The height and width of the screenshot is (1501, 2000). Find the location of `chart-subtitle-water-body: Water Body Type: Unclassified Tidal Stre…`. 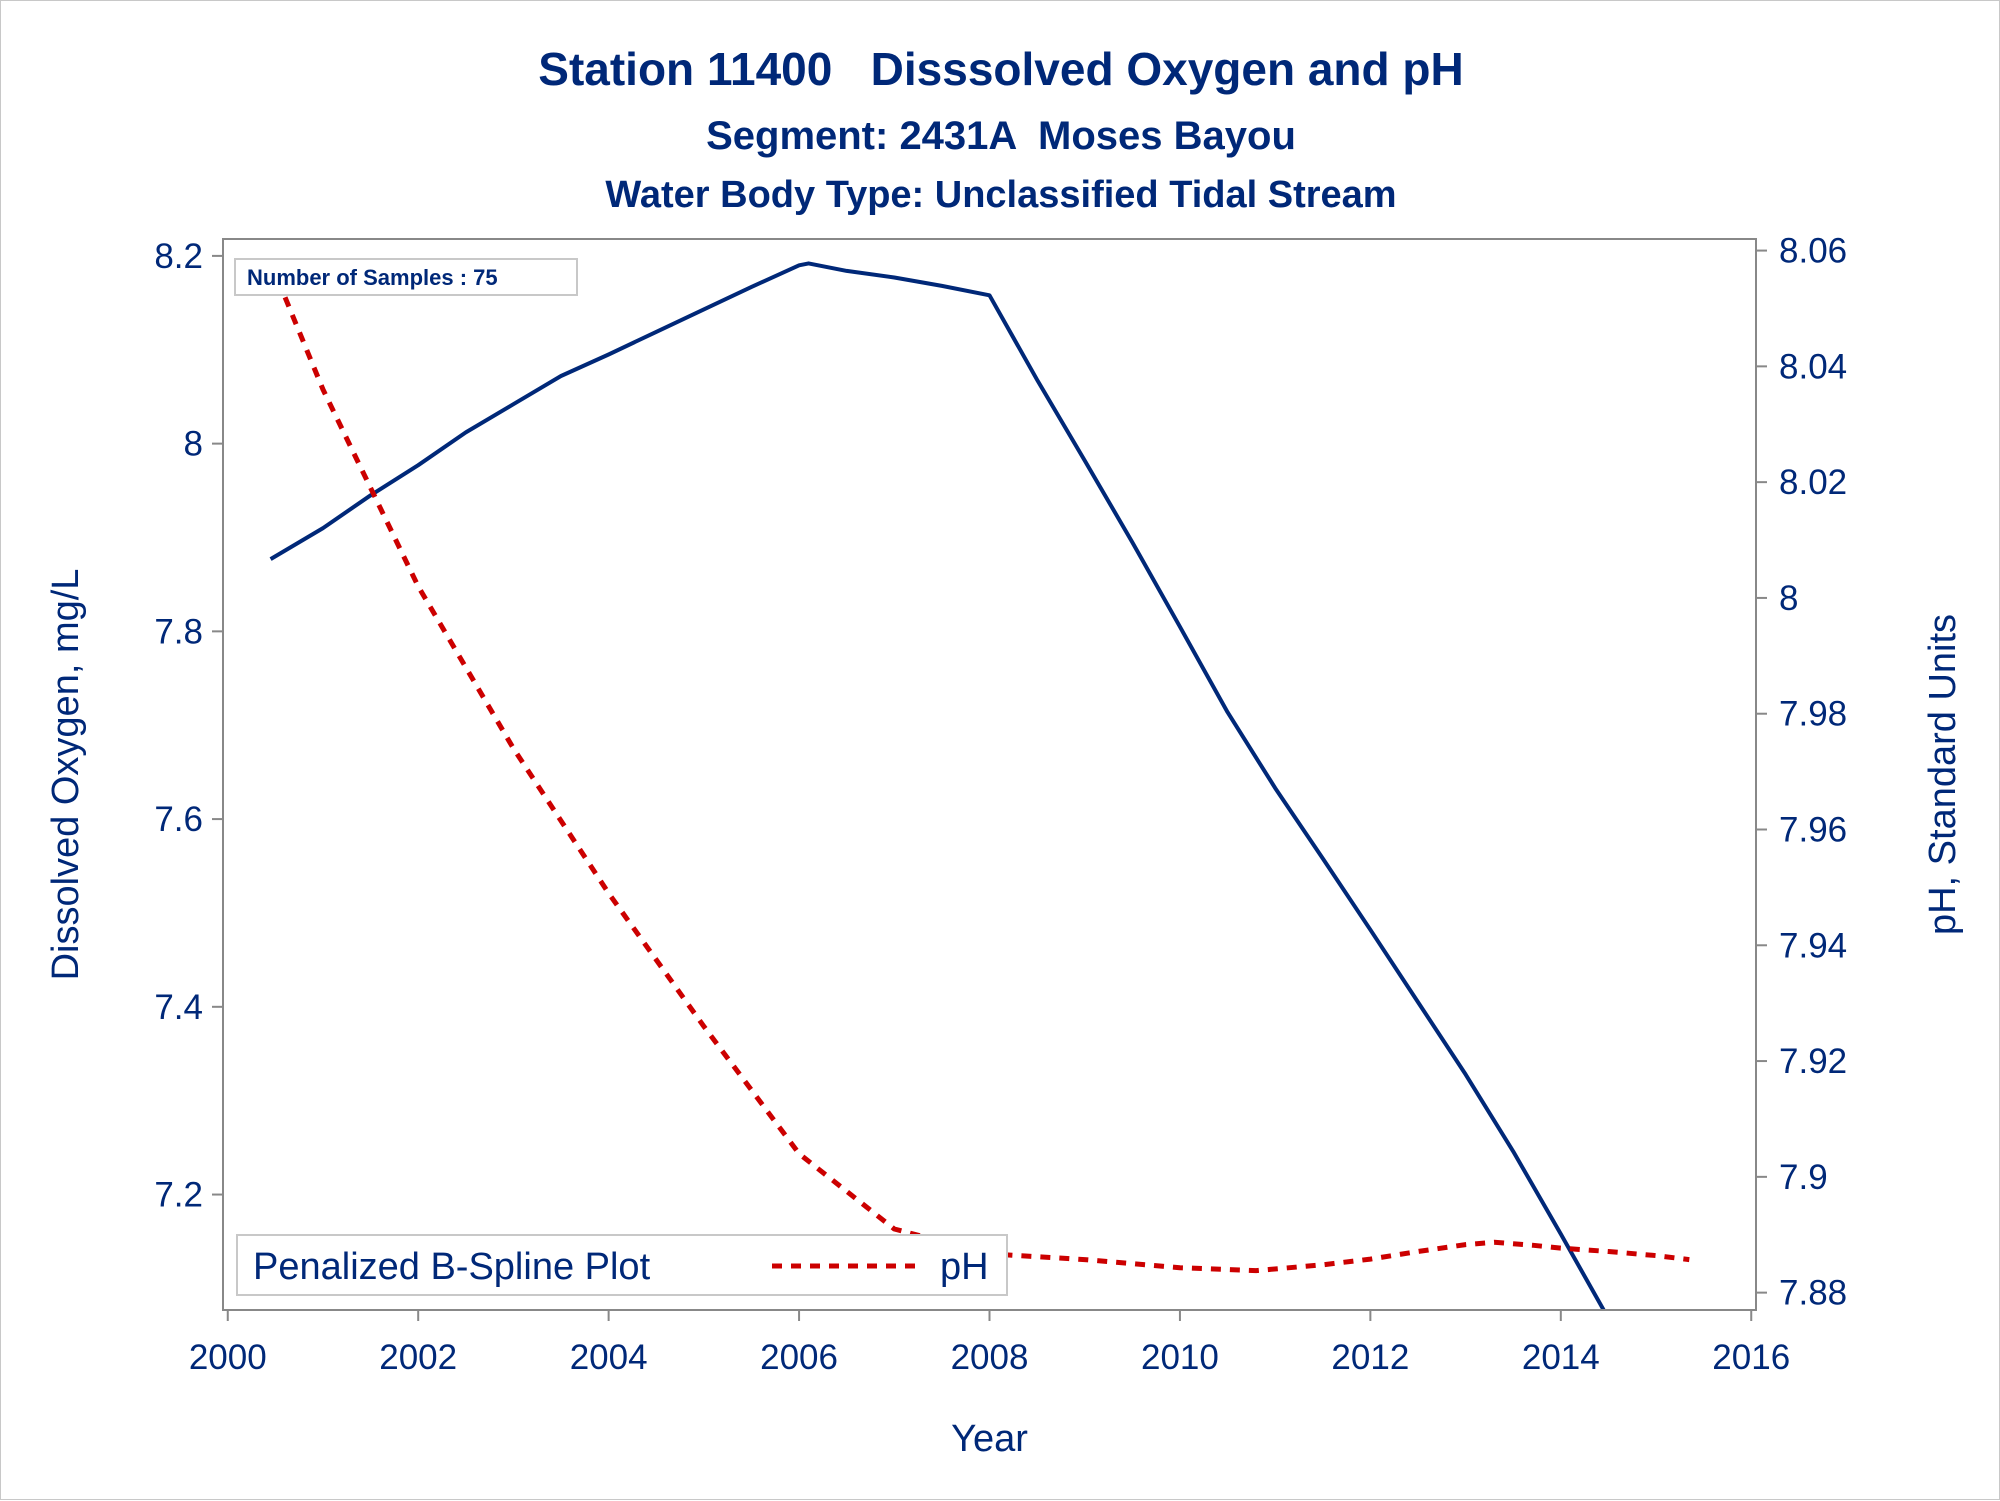

chart-subtitle-water-body: Water Body Type: Unclassified Tidal Stre… is located at coordinates (1000, 195).